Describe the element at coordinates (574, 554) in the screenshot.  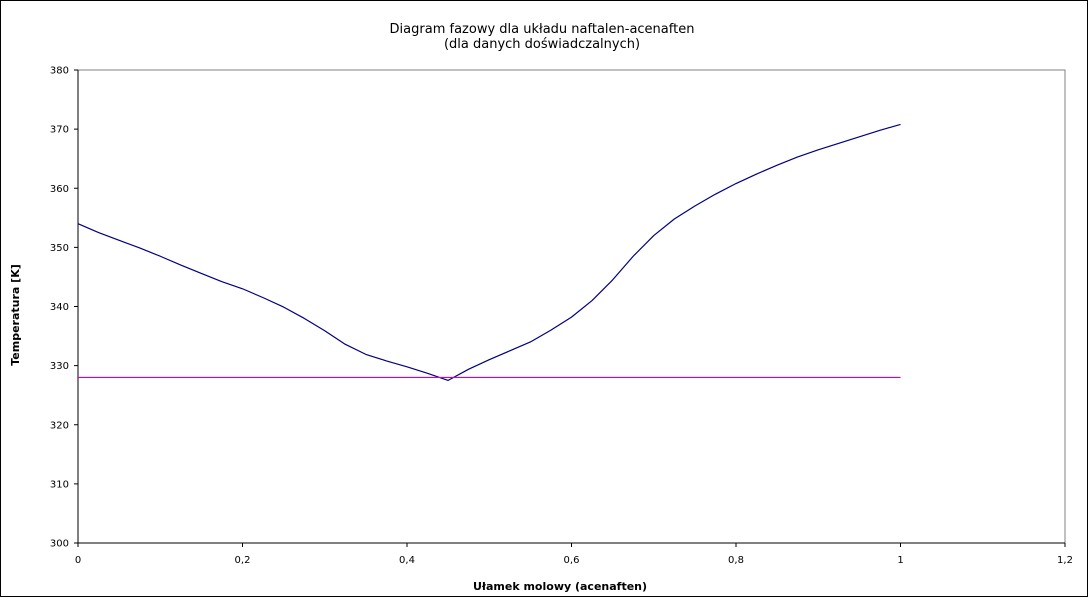
I see `x-axis: 0 0,2 0,4 0,6 0,8 1 1,2` at that location.